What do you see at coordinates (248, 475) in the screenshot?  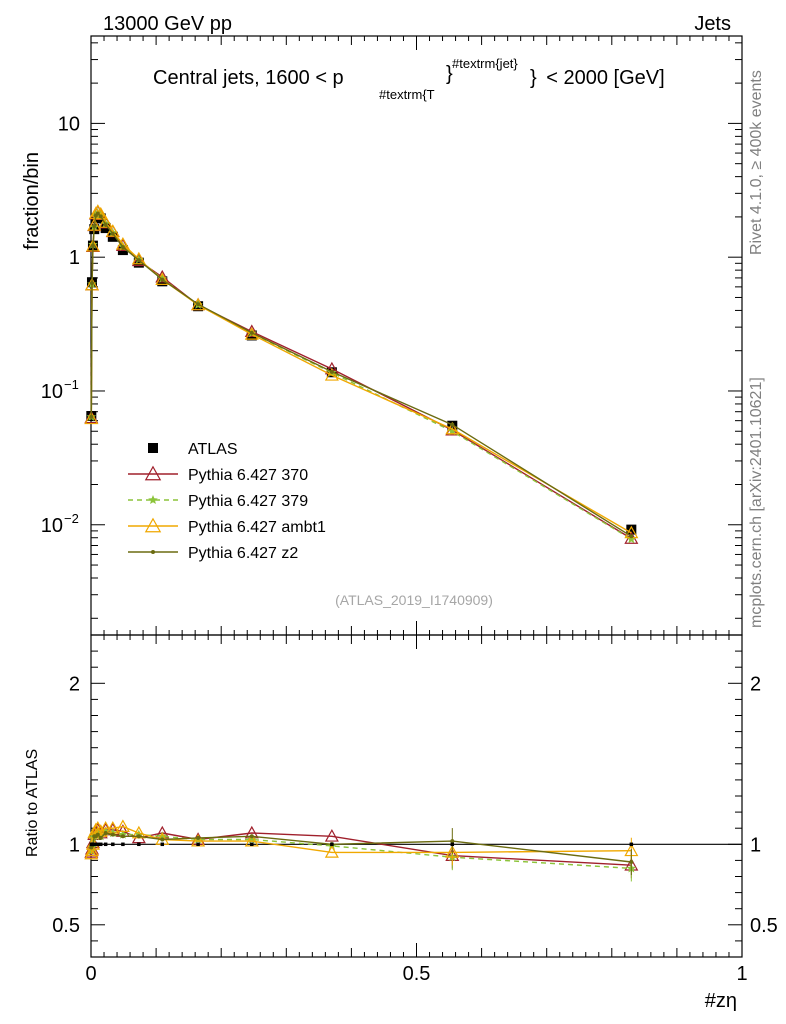 I see `legend-label: Pythia 6.427 370` at bounding box center [248, 475].